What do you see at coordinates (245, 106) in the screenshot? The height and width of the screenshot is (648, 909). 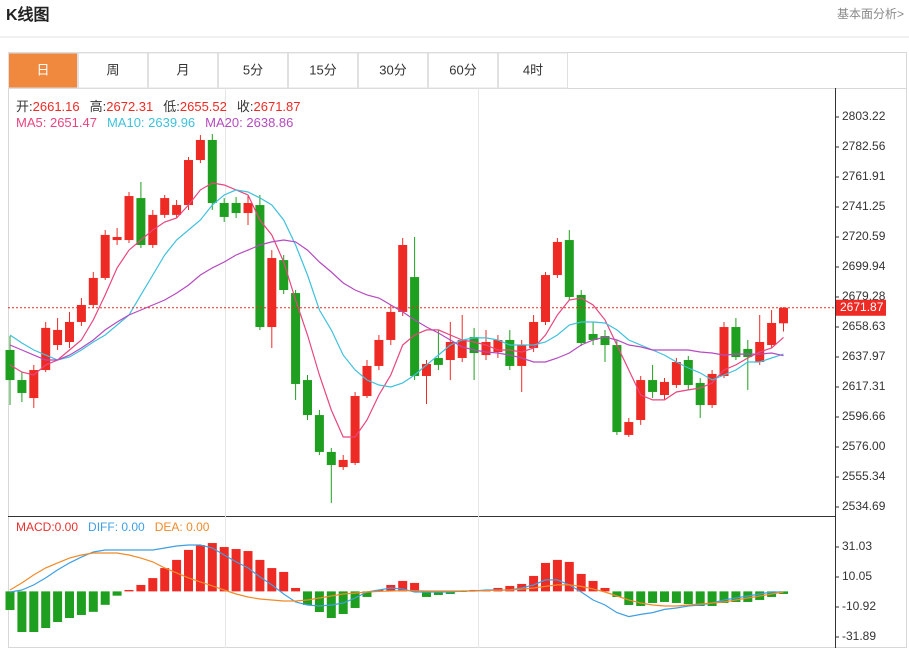 I see `ohlc-label: 收:` at bounding box center [245, 106].